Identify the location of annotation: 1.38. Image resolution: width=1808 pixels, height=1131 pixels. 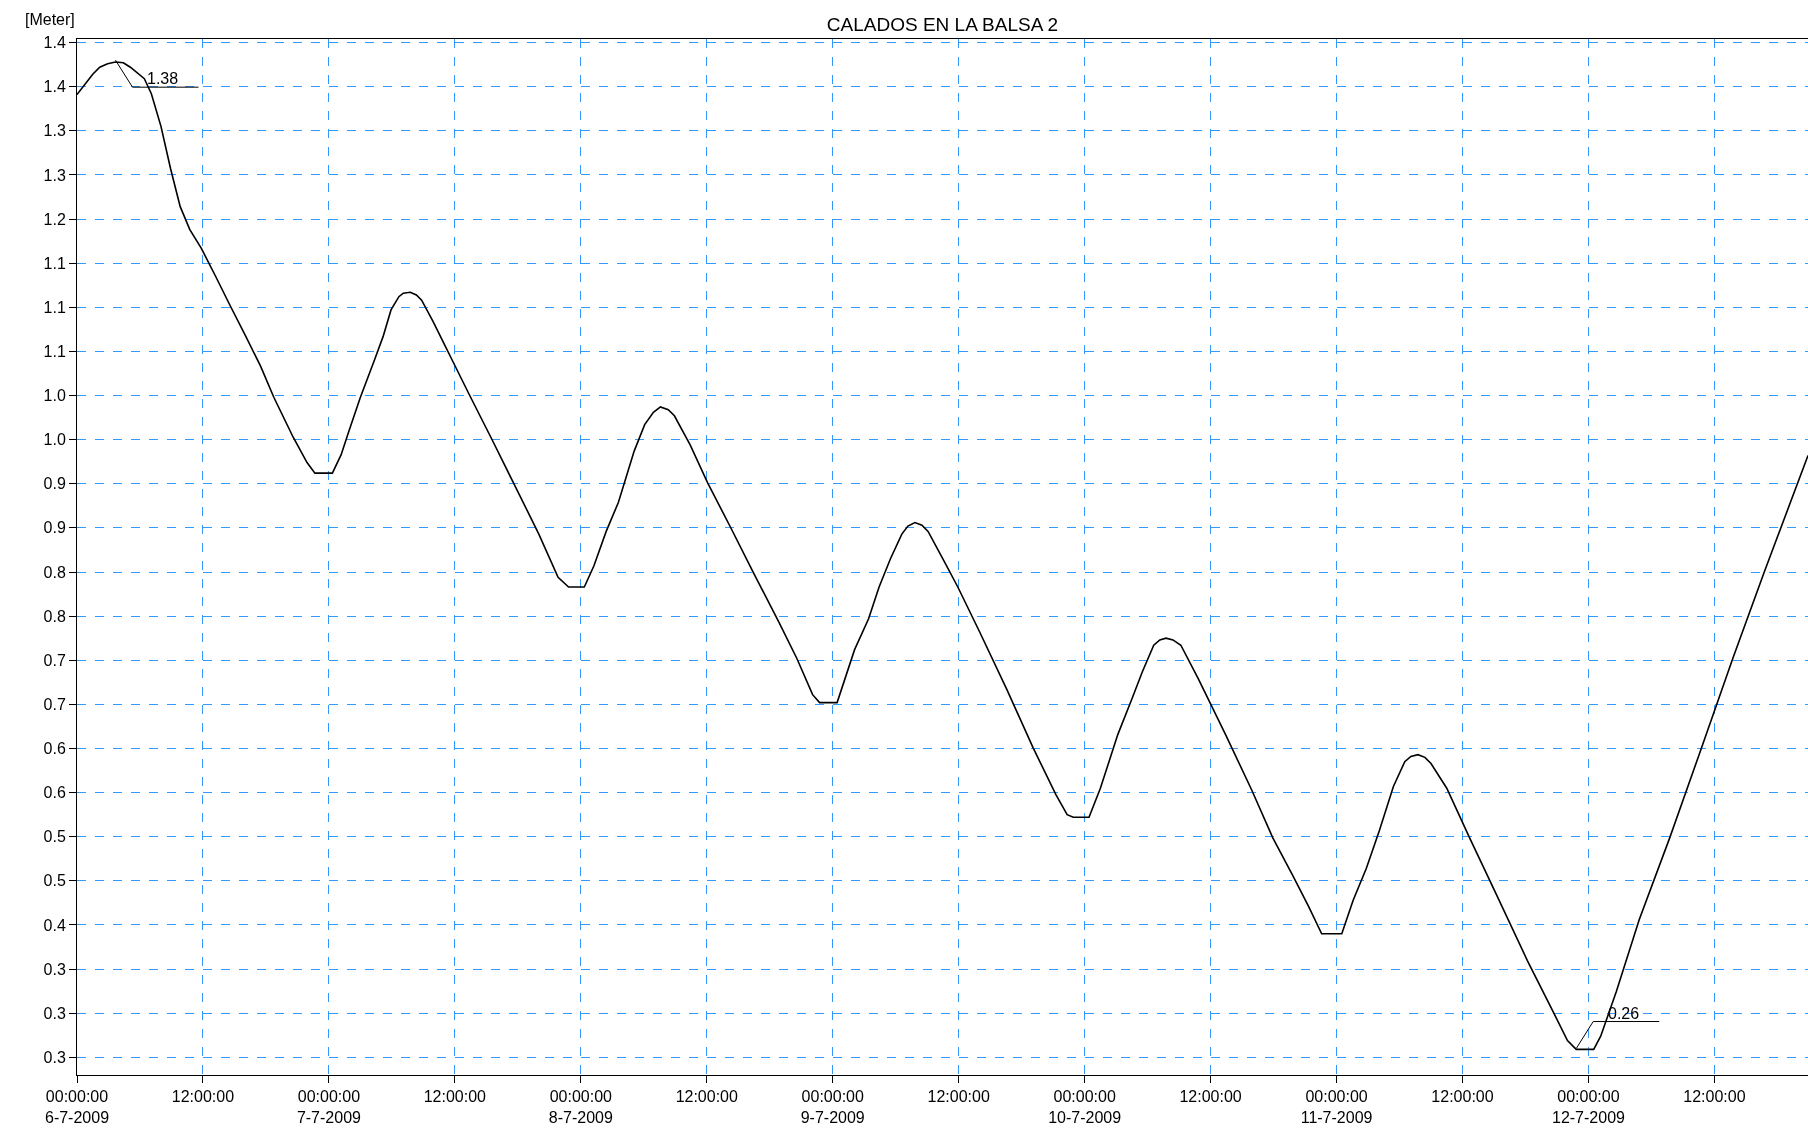
(163, 78).